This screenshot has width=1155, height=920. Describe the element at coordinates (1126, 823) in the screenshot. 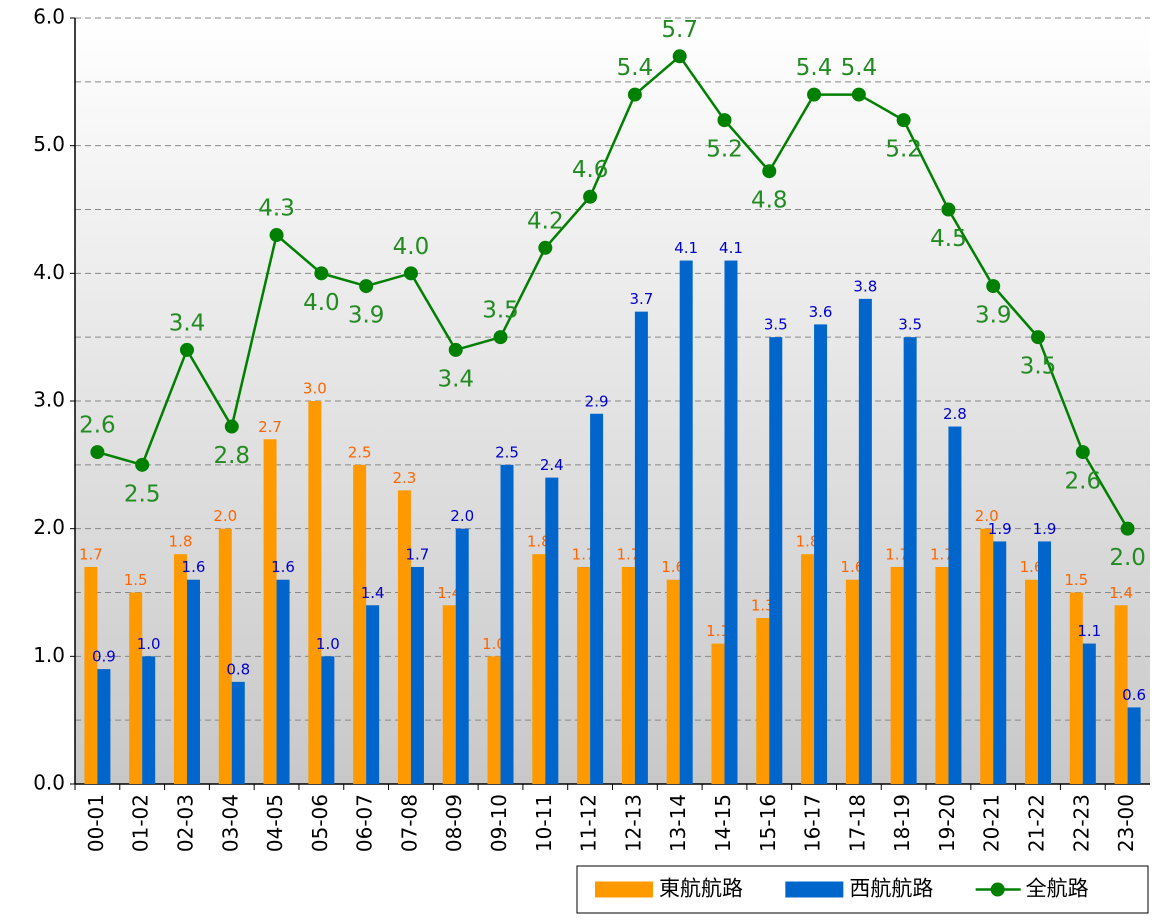

I see `x-tick-label: 23-00` at that location.